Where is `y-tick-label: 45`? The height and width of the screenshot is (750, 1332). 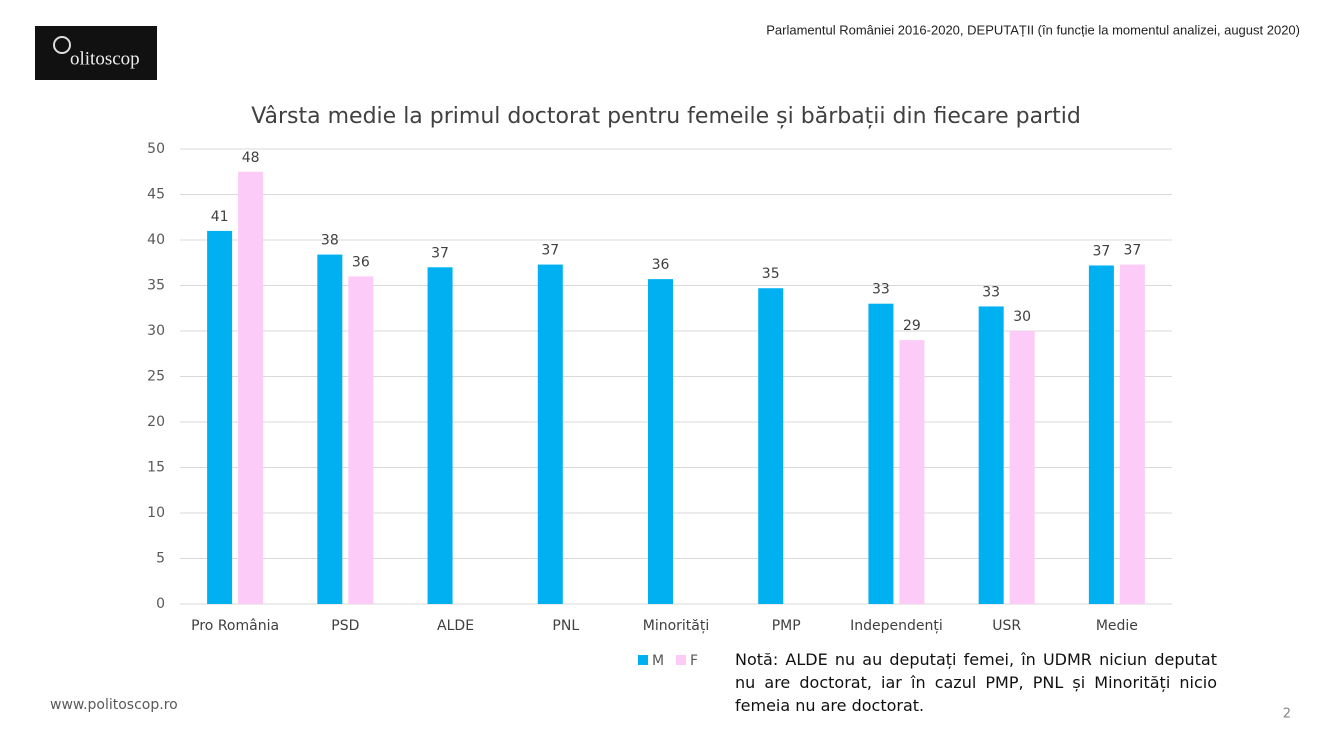 y-tick-label: 45 is located at coordinates (156, 195).